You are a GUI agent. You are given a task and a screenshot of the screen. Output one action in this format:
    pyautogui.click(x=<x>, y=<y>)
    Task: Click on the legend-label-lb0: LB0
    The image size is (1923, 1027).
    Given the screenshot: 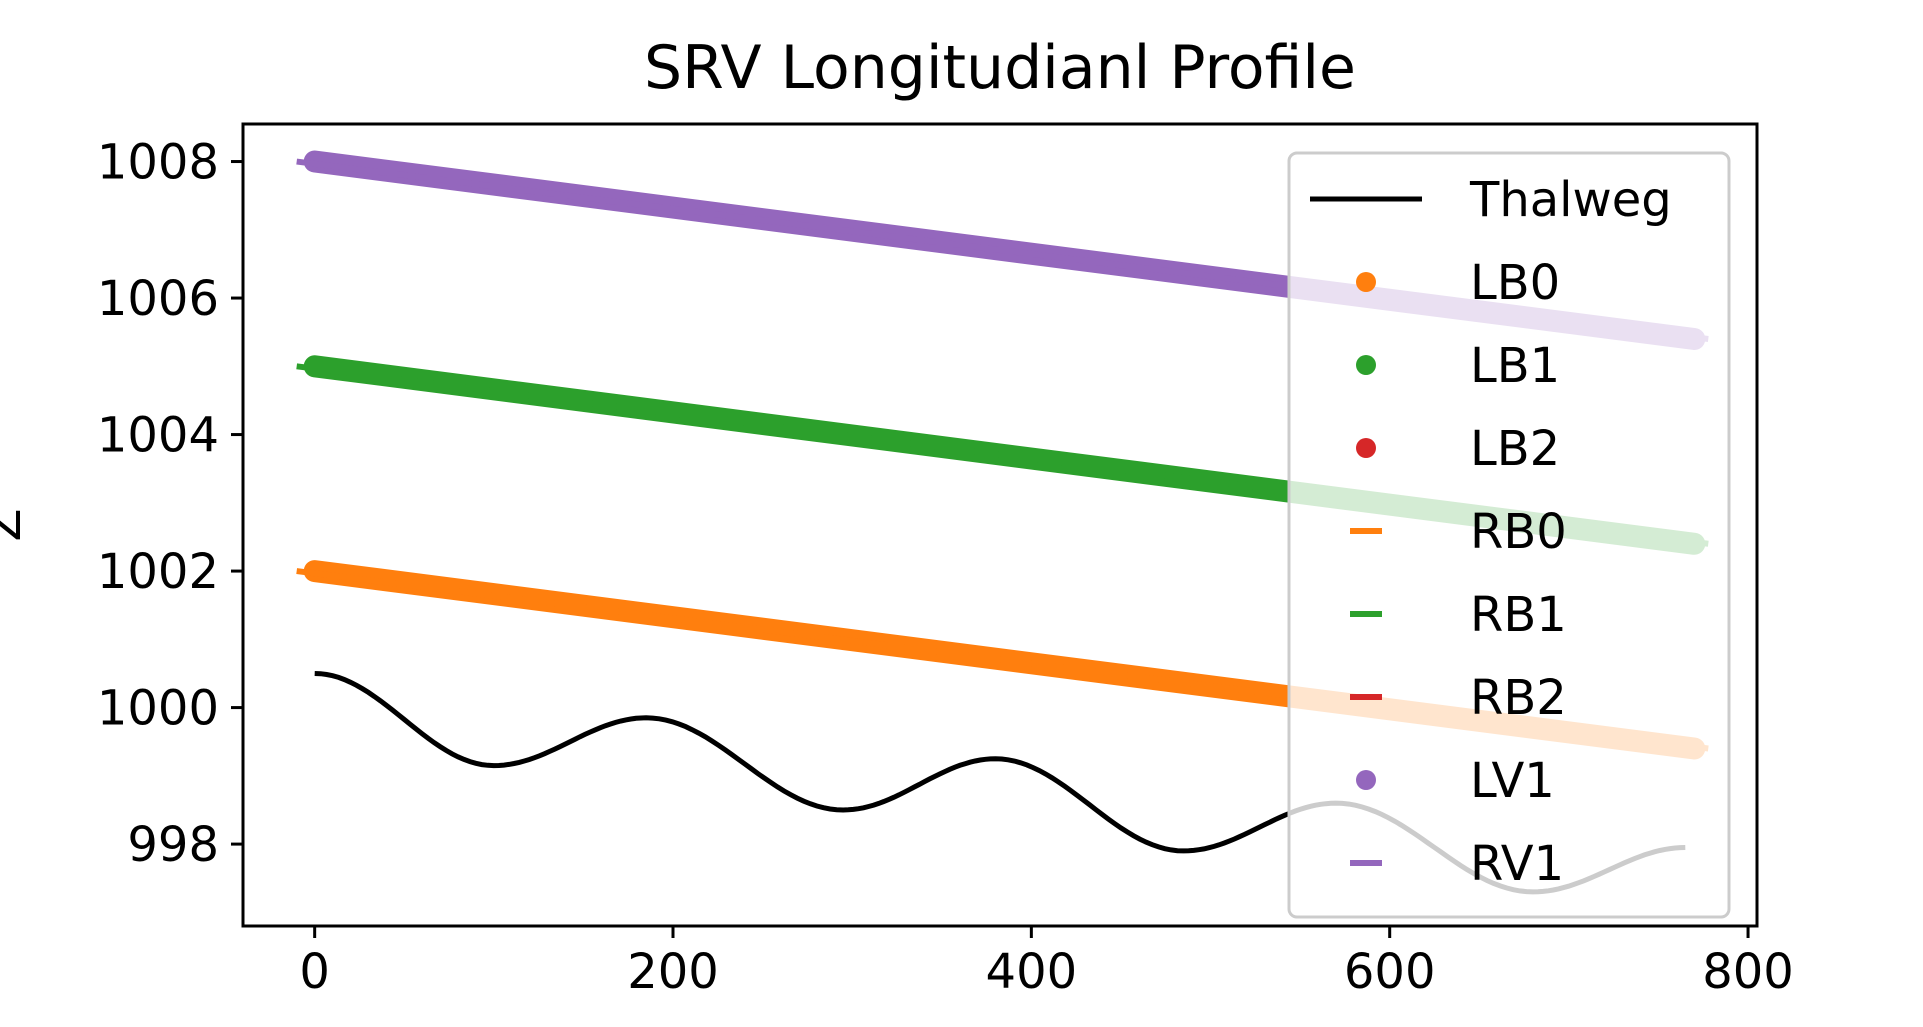 What is the action you would take?
    pyautogui.click(x=1515, y=283)
    